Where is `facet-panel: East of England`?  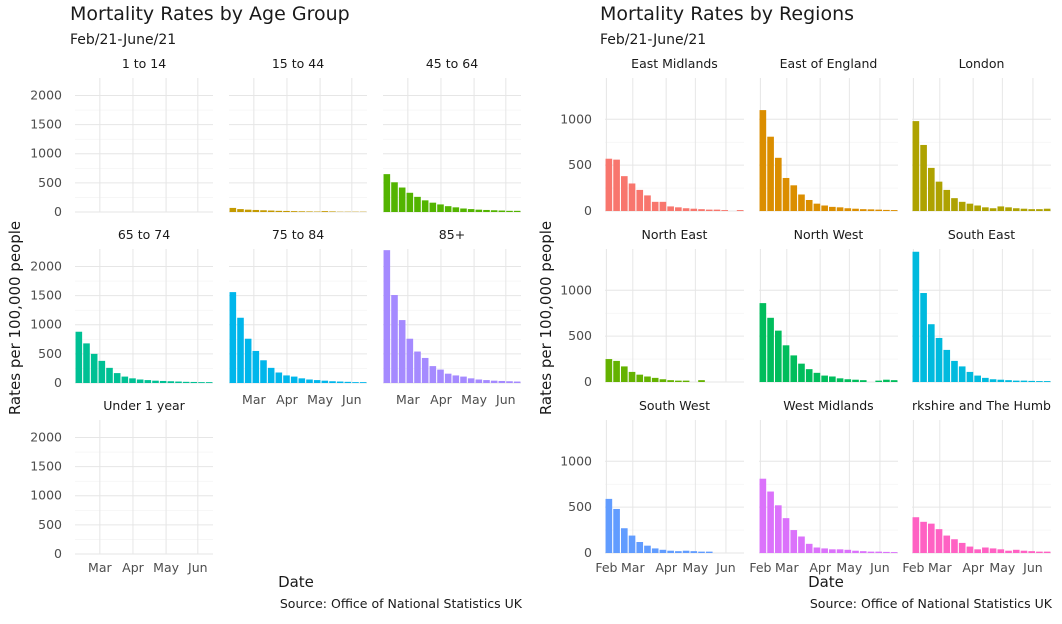
facet-panel: East of England is located at coordinates (828, 134).